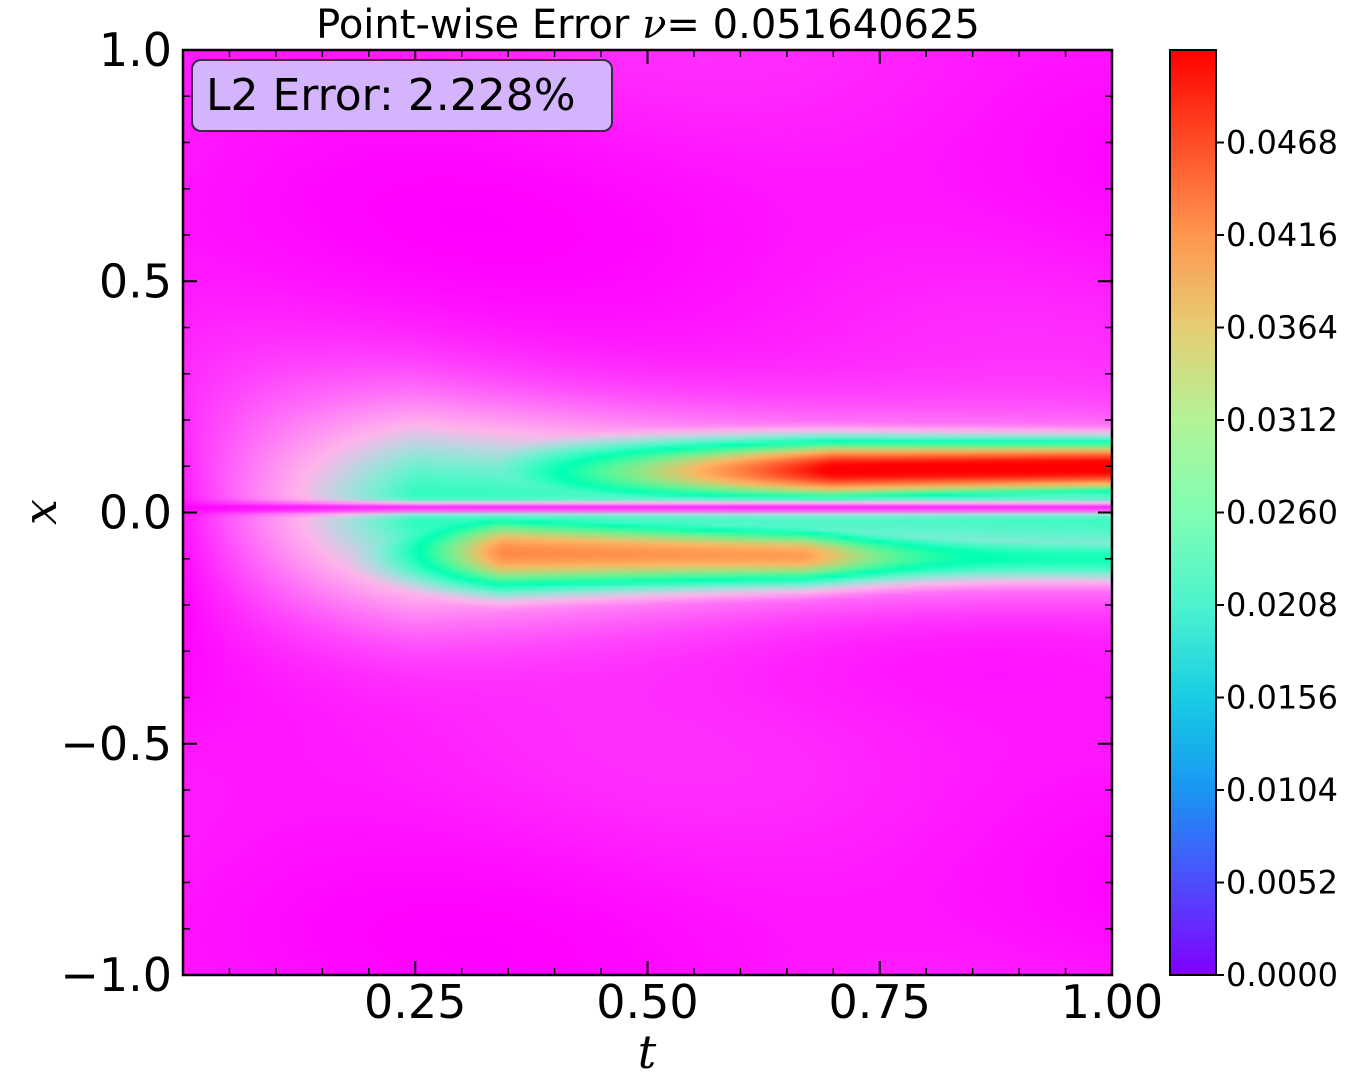 The image size is (1347, 1088). What do you see at coordinates (40, 512) in the screenshot?
I see `y-axis-label: x` at bounding box center [40, 512].